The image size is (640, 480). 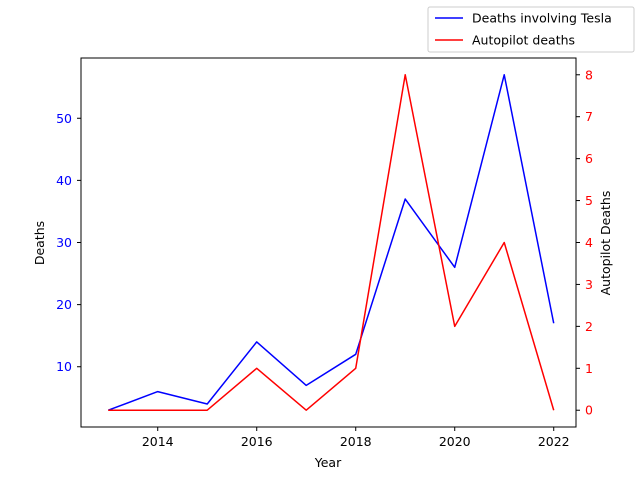 I want to click on x-tick-label: 2020, so click(x=455, y=441).